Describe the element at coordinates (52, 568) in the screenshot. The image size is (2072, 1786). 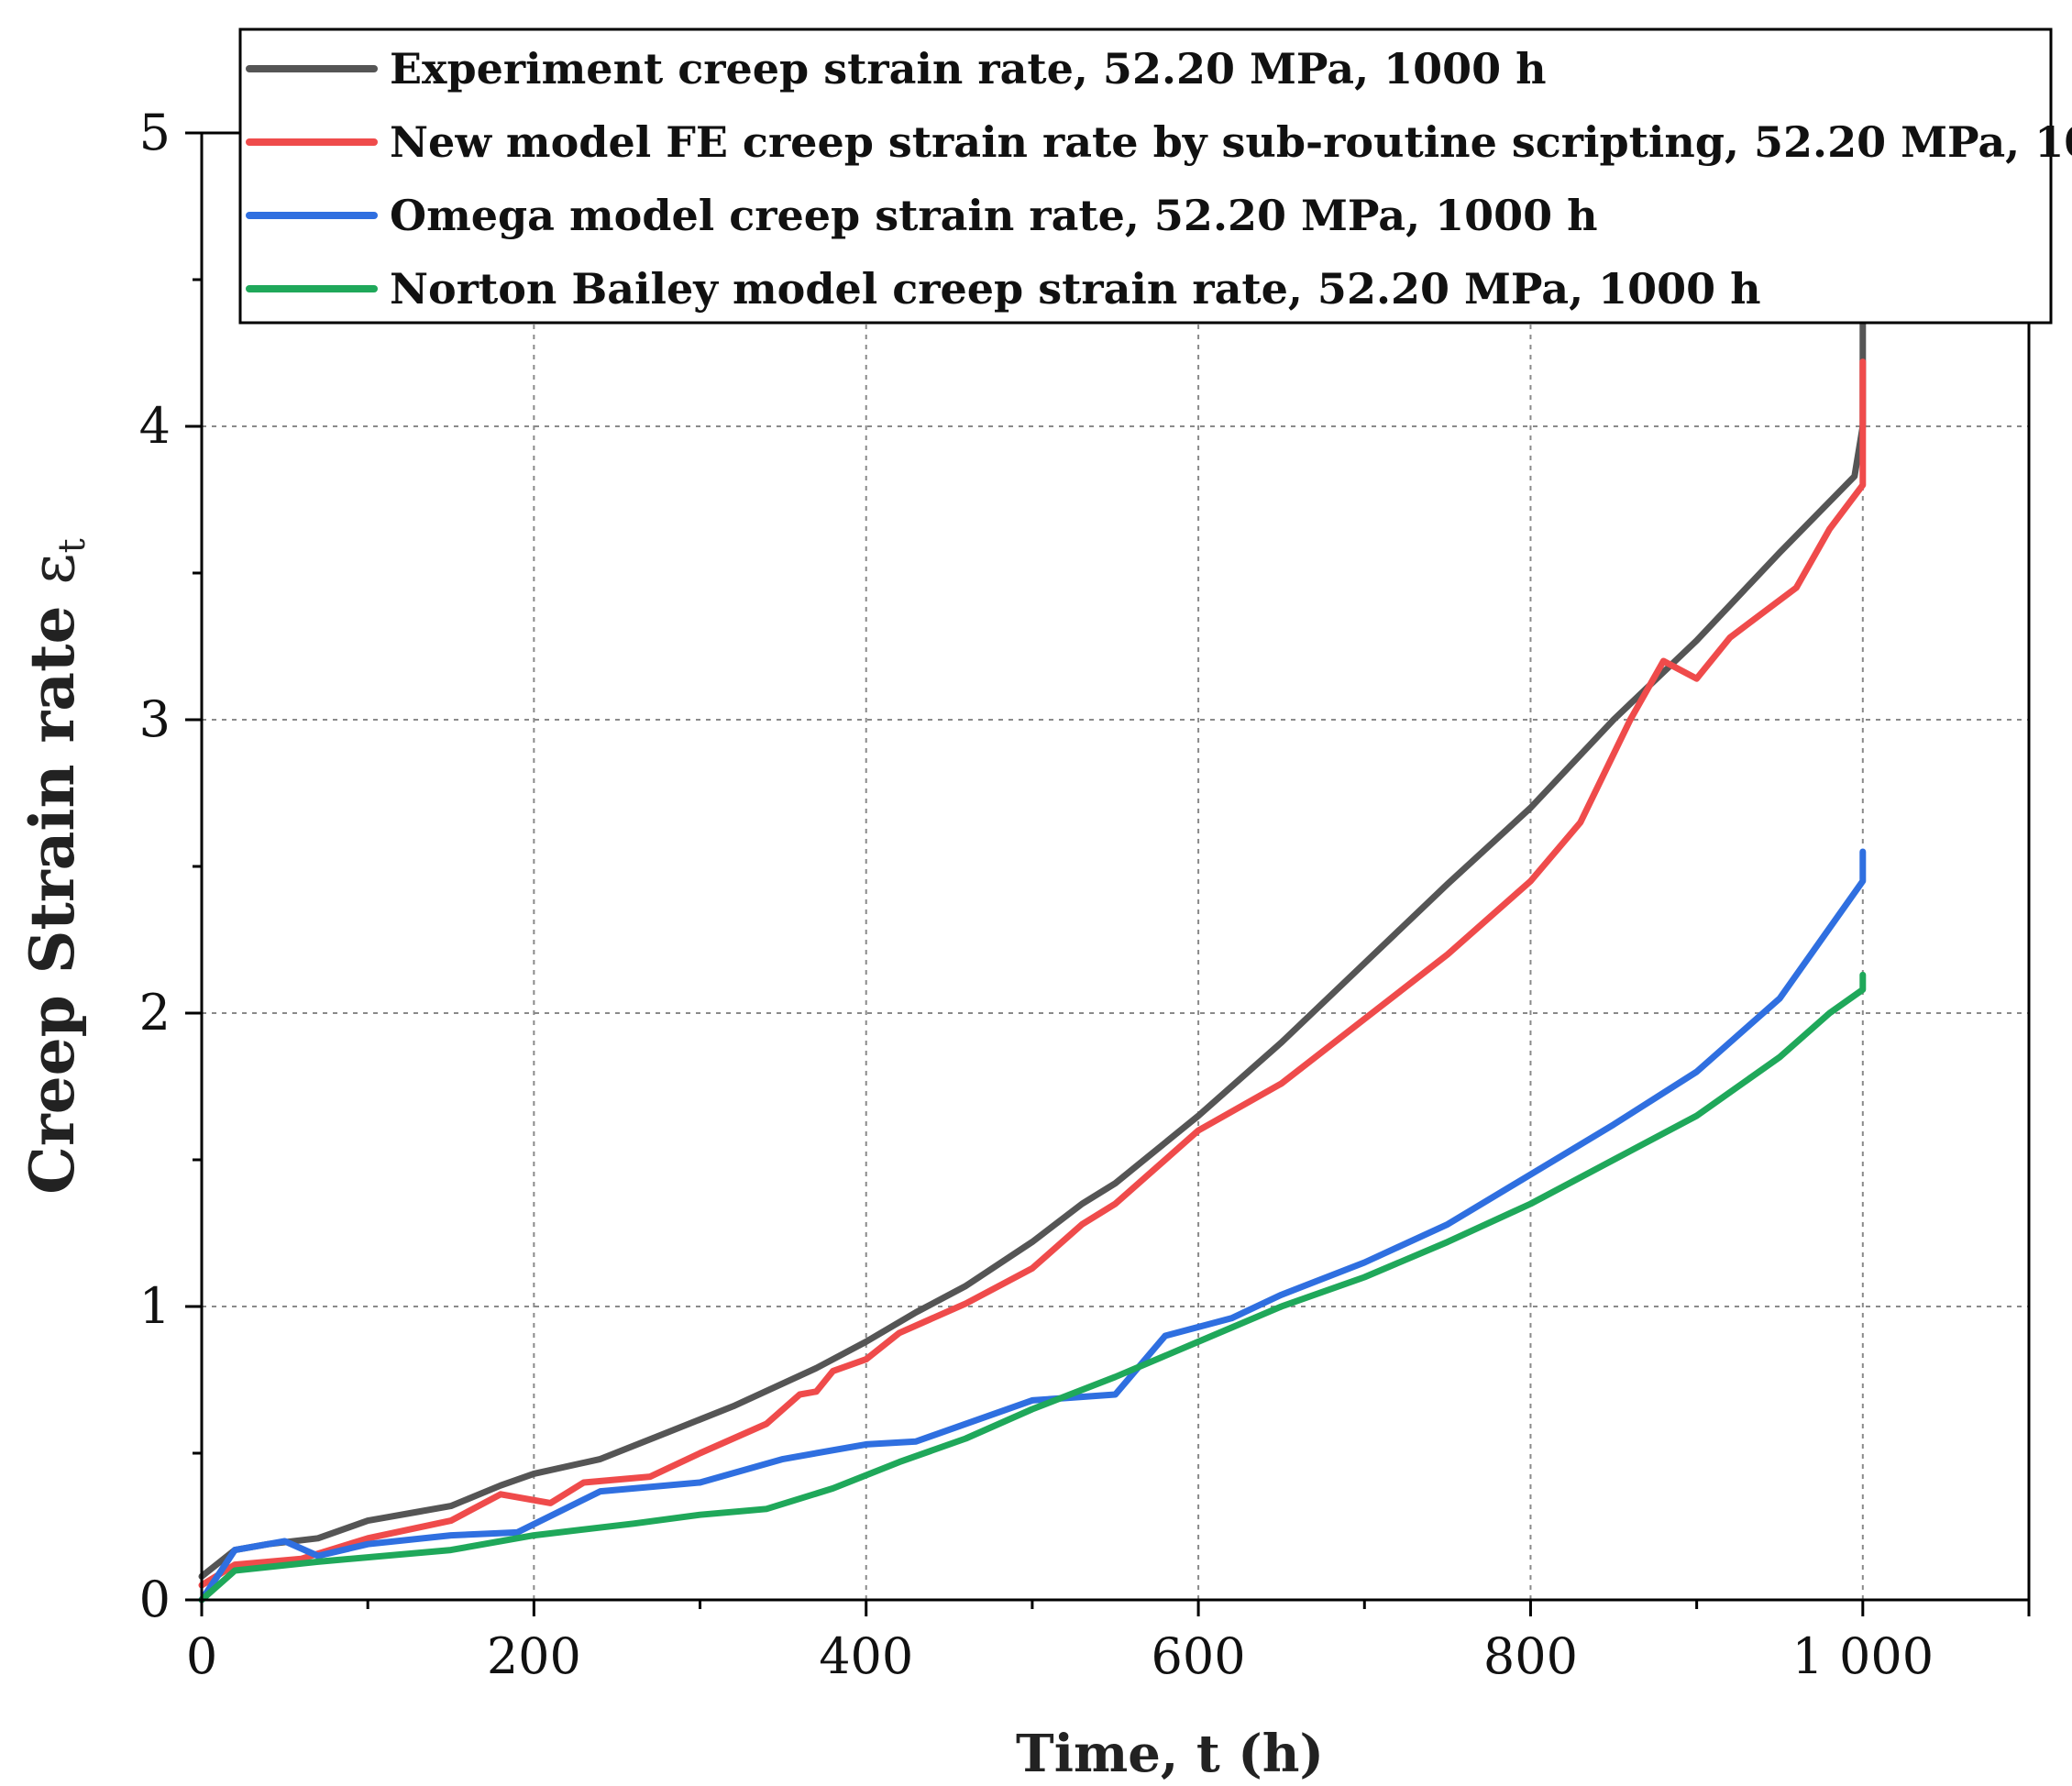
I see `y-axis-title-symbol: ε` at that location.